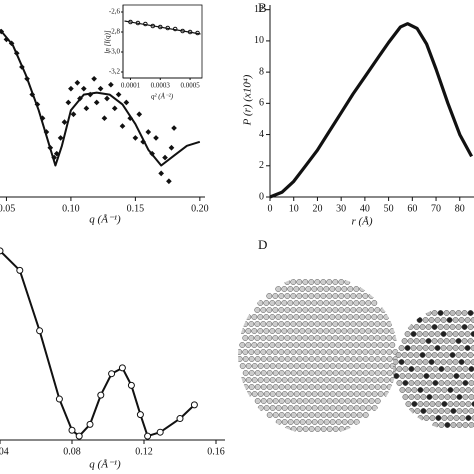 The image size is (474, 474). Describe the element at coordinates (162, 97) in the screenshot. I see `x-axis-label: q² (Å⁻²)` at that location.